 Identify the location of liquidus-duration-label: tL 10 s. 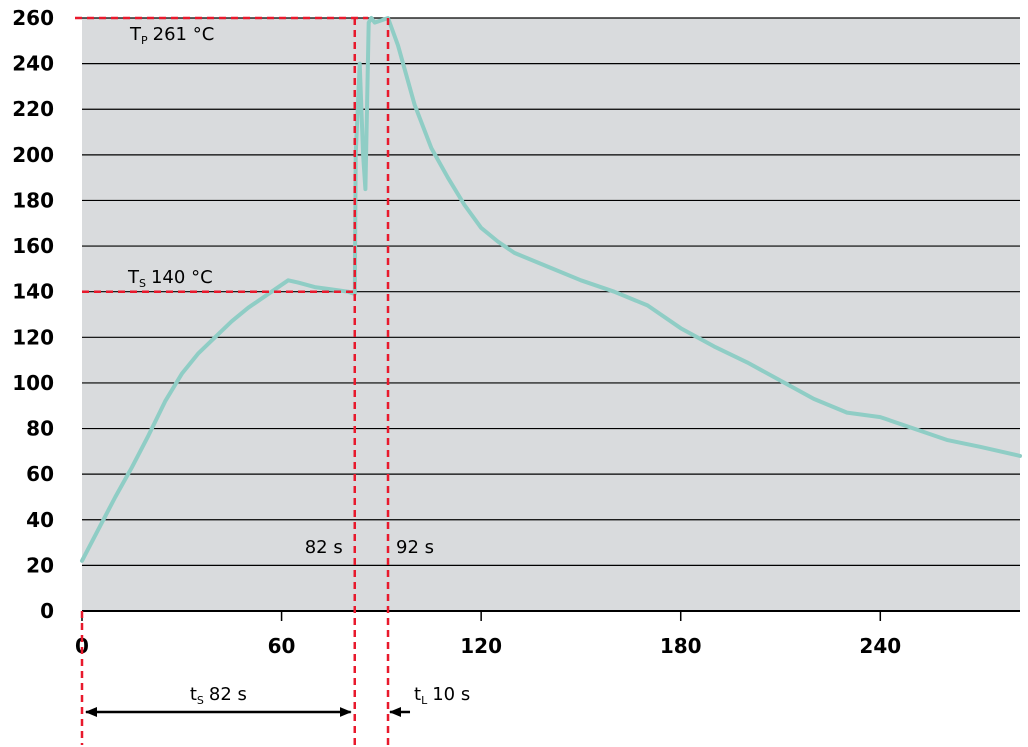
(442, 695).